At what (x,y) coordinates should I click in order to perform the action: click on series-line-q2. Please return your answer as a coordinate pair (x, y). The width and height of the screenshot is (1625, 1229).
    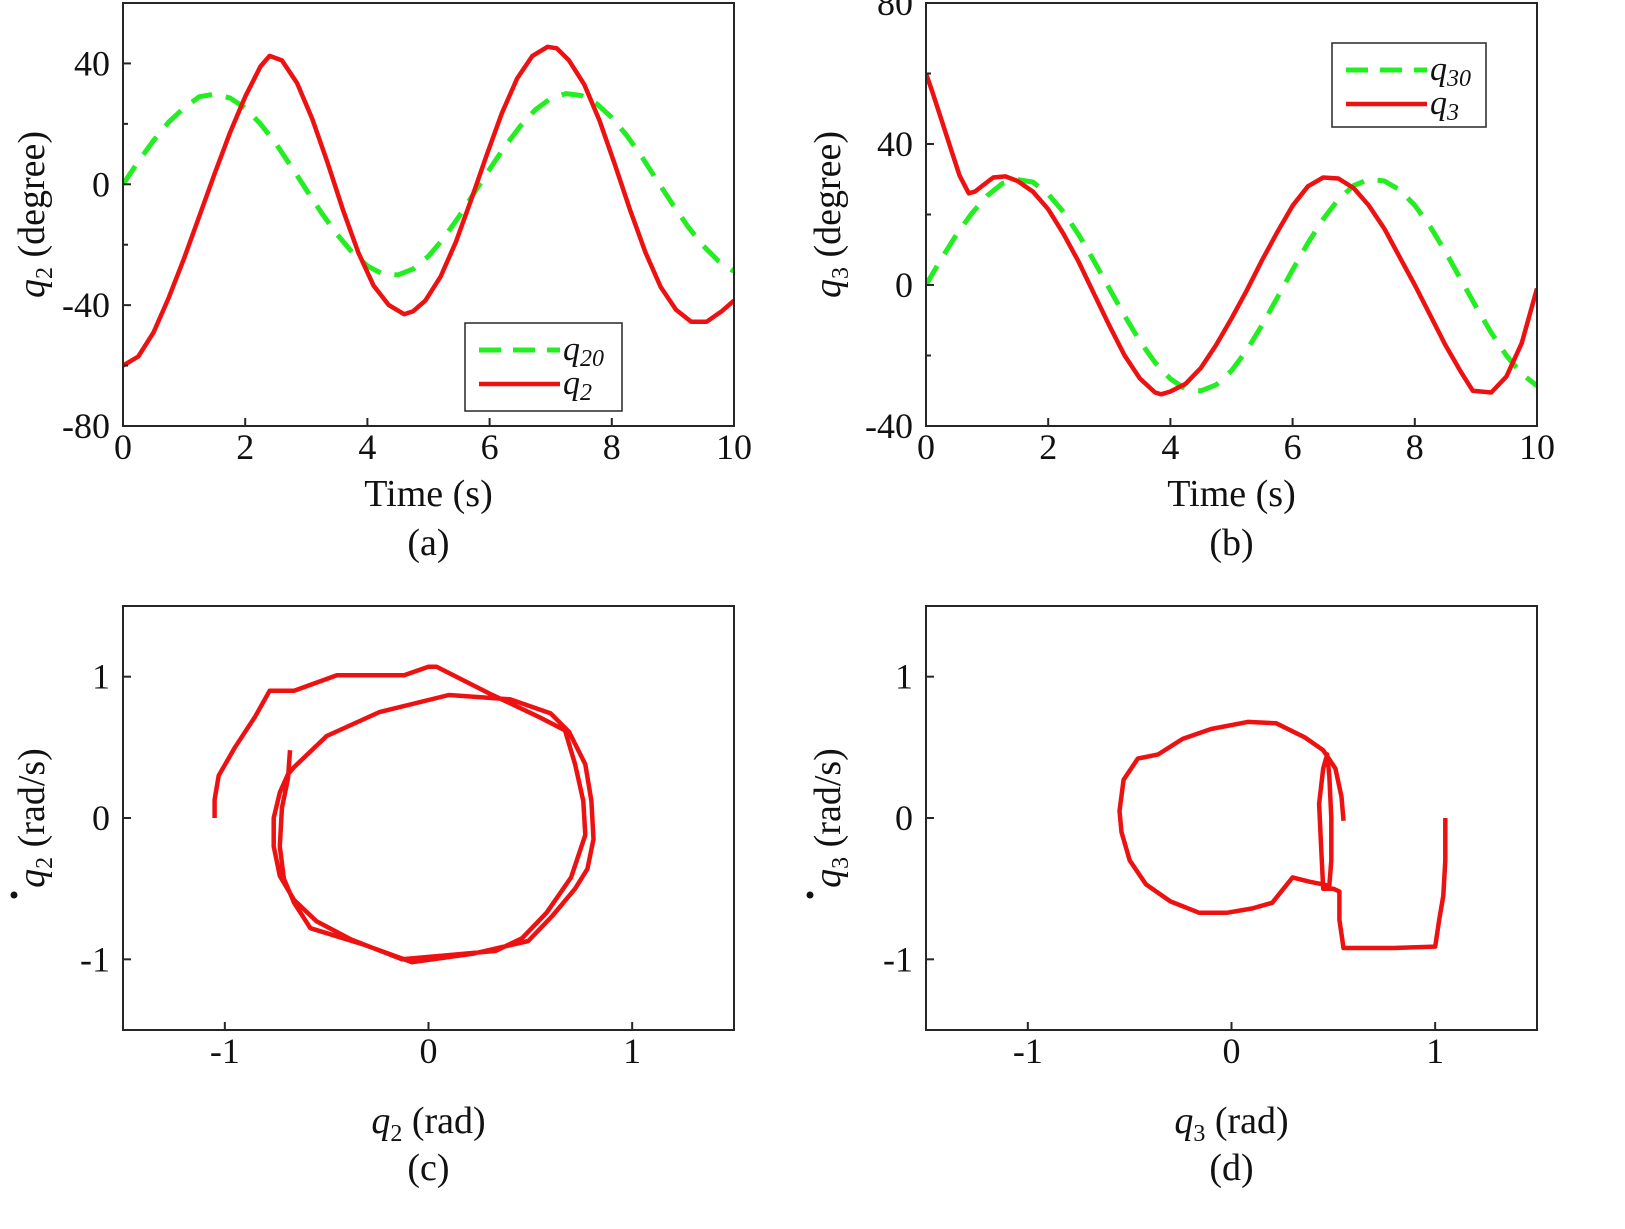
    Looking at the image, I should click on (428, 206).